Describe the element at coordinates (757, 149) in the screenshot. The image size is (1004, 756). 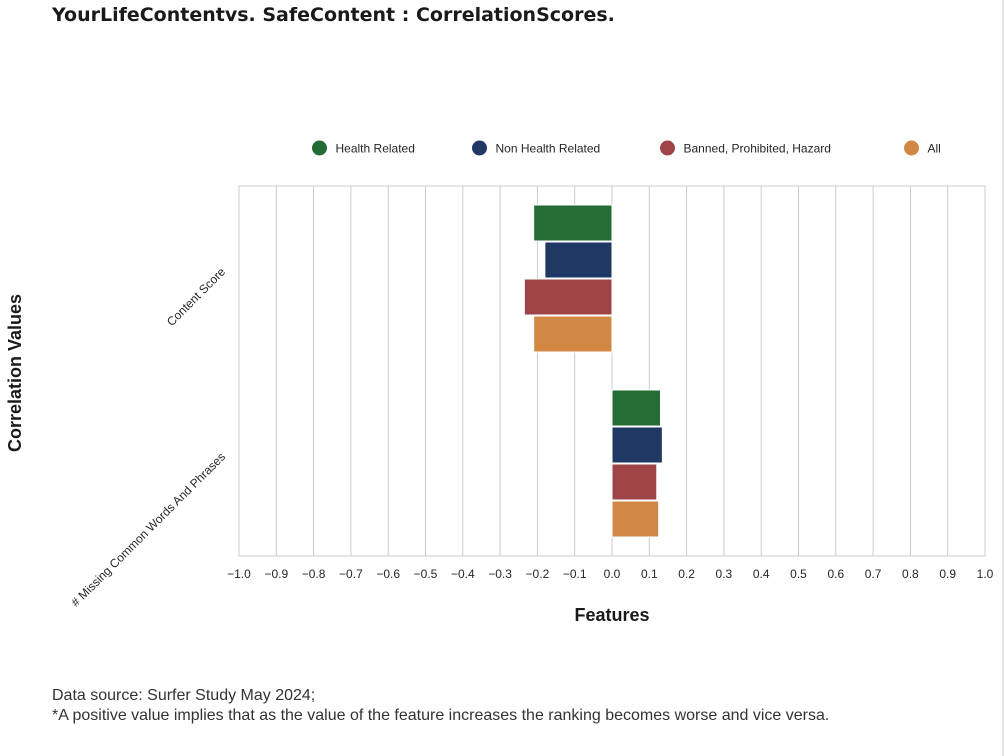
I see `legend-label: Banned, Prohibited, Hazard` at that location.